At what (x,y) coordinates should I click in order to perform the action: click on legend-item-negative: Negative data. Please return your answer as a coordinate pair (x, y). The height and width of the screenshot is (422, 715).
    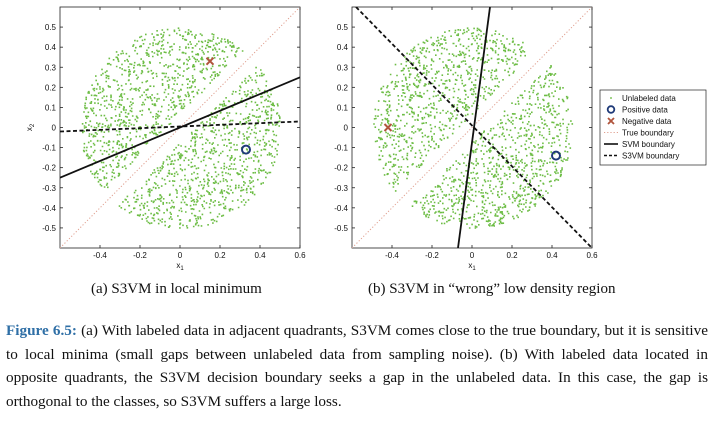
    Looking at the image, I should click on (639, 121).